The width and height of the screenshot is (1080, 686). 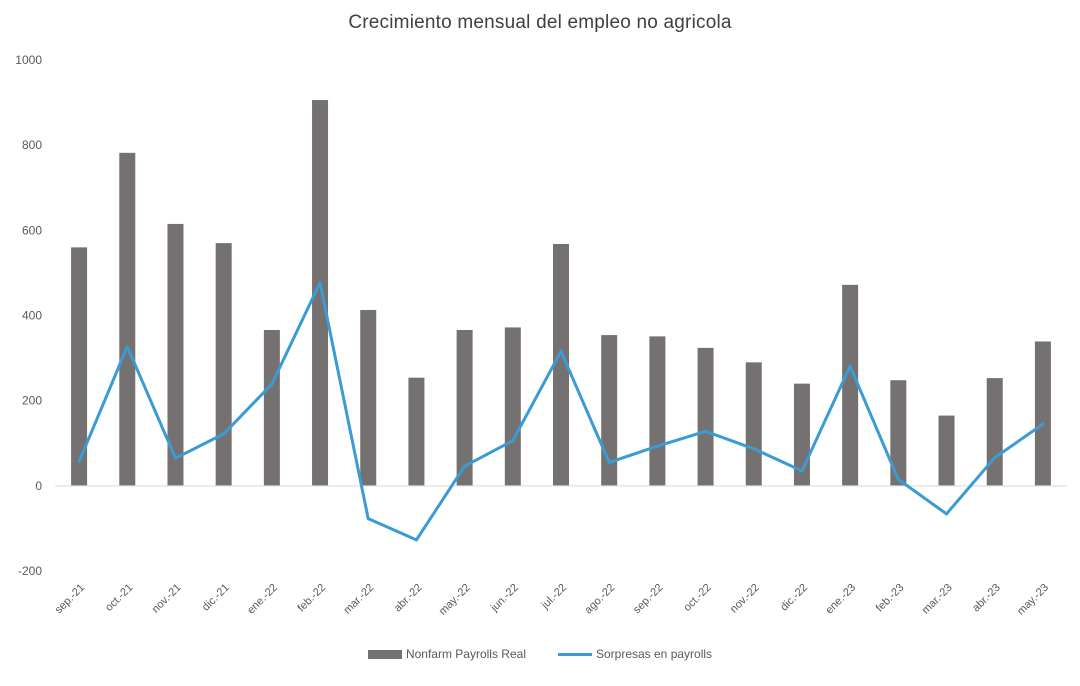 I want to click on y-tick-label: 0, so click(x=38, y=486).